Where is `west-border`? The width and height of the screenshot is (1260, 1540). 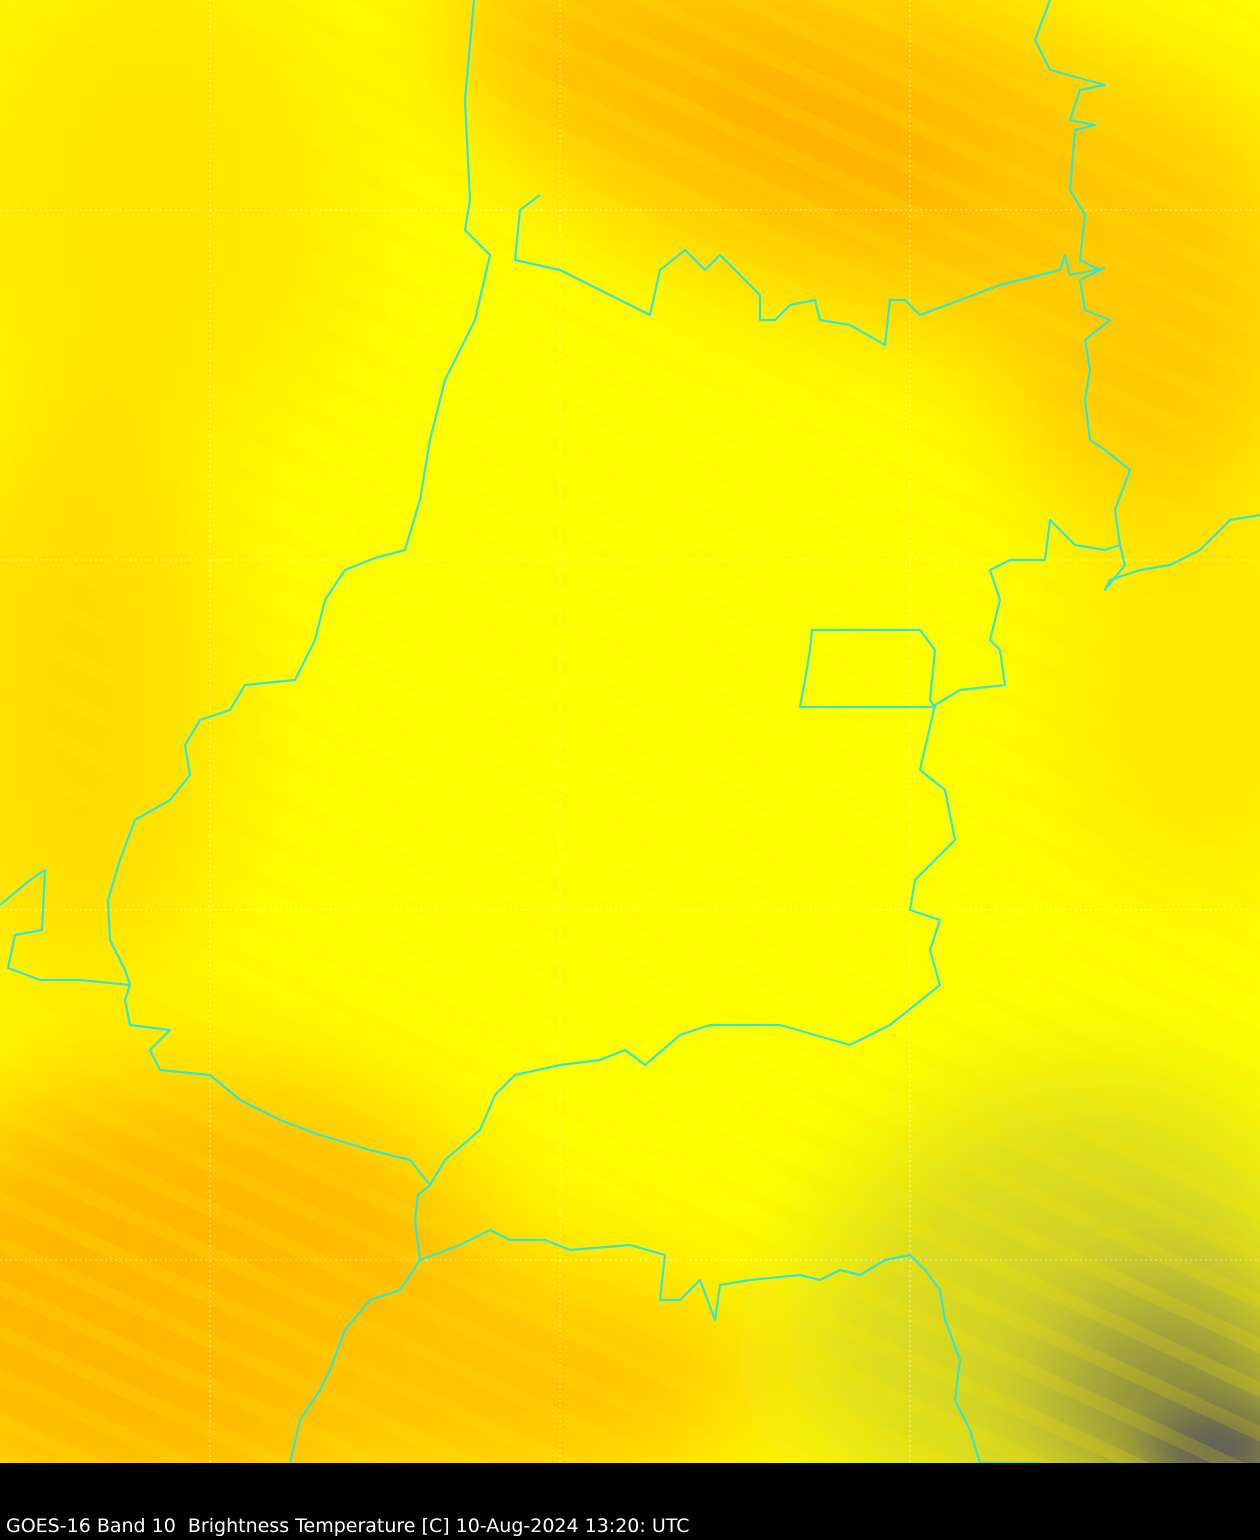 west-border is located at coordinates (65, 927).